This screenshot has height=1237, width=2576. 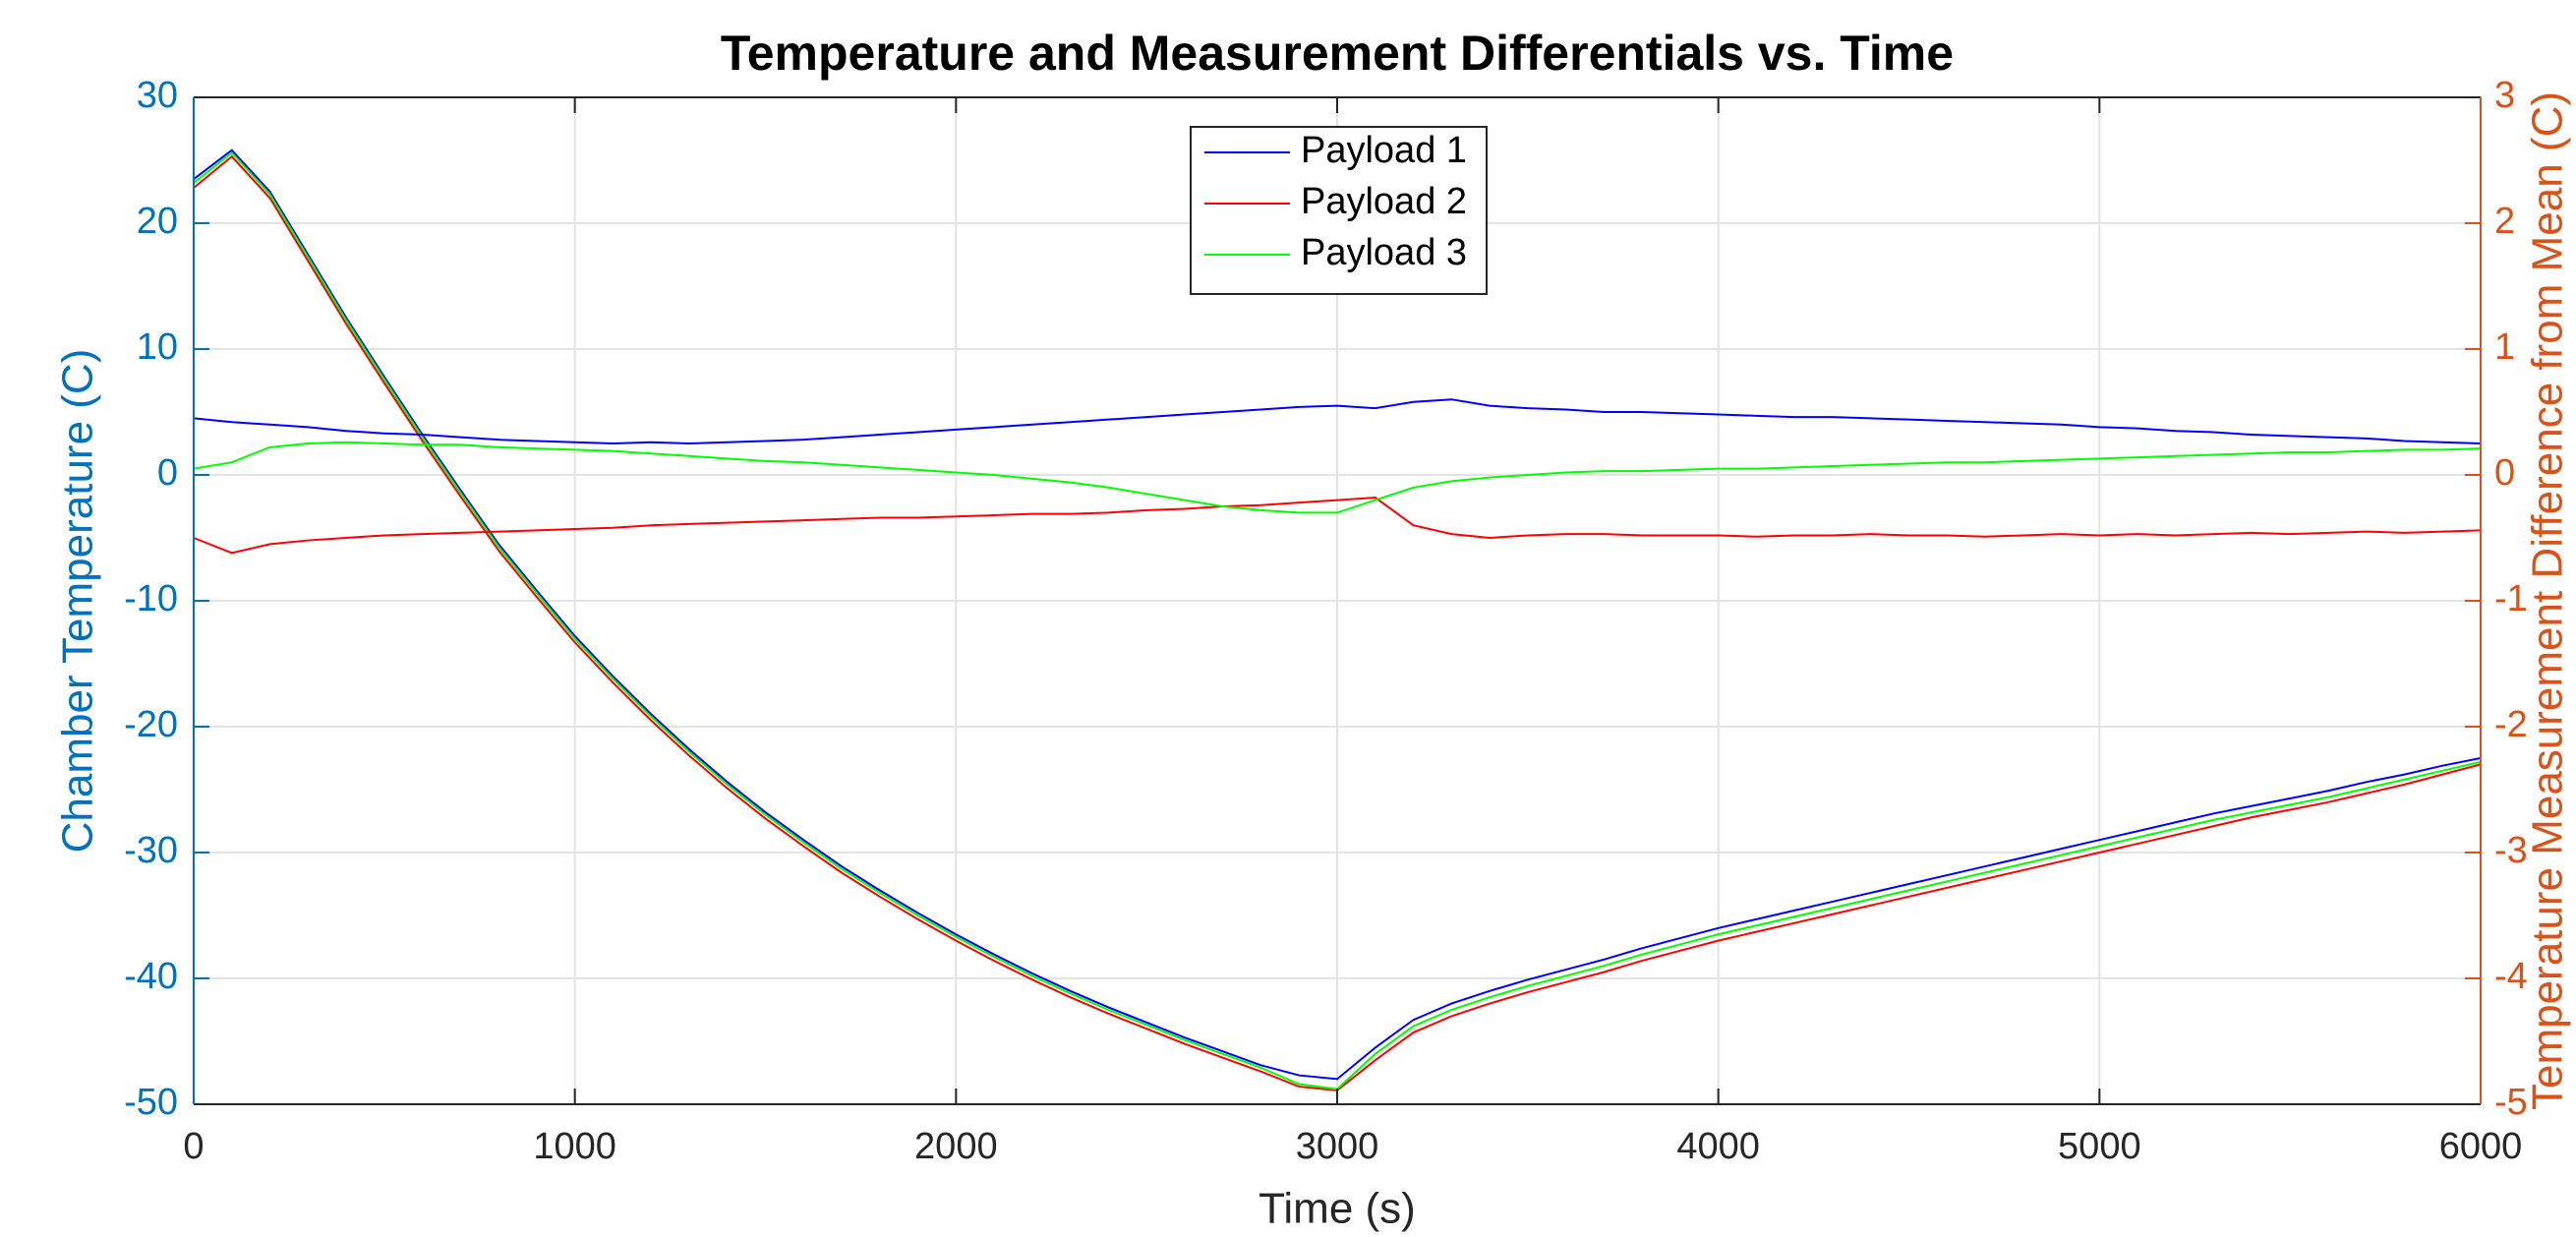 What do you see at coordinates (1718, 1146) in the screenshot?
I see `x-tick-label: 4000` at bounding box center [1718, 1146].